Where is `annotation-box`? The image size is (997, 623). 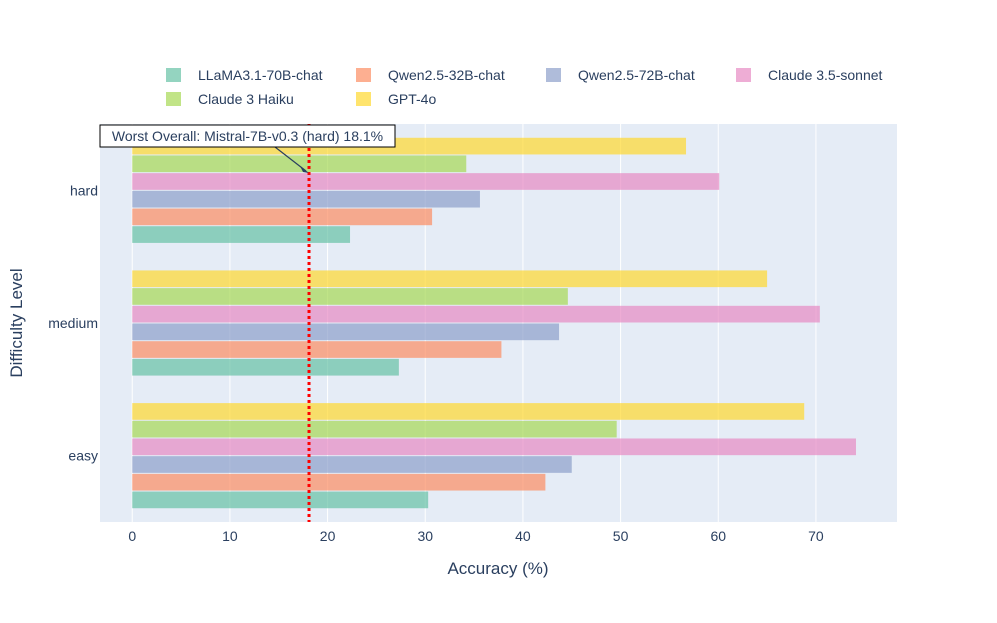 annotation-box is located at coordinates (247, 136).